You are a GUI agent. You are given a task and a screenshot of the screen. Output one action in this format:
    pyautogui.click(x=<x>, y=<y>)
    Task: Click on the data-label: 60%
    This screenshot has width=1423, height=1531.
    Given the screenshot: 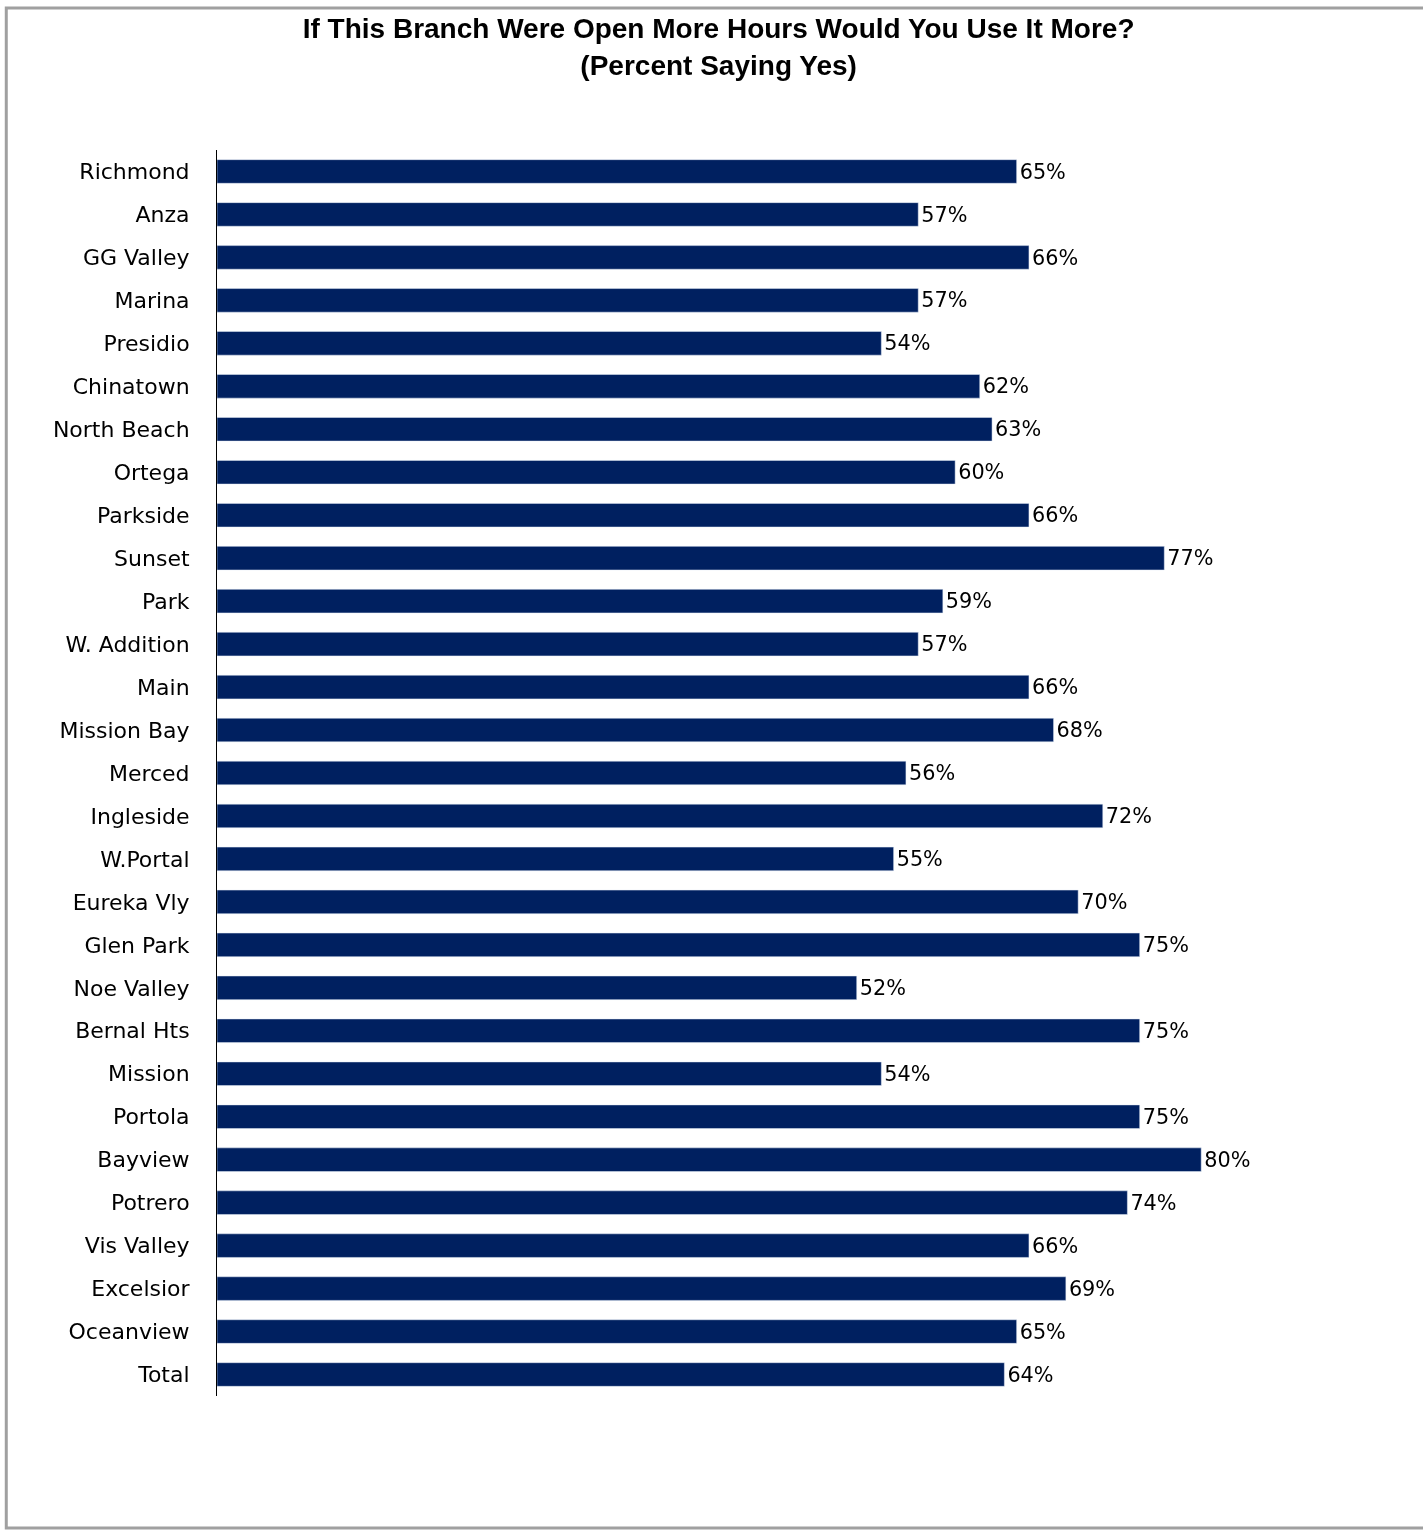 What is the action you would take?
    pyautogui.click(x=981, y=472)
    